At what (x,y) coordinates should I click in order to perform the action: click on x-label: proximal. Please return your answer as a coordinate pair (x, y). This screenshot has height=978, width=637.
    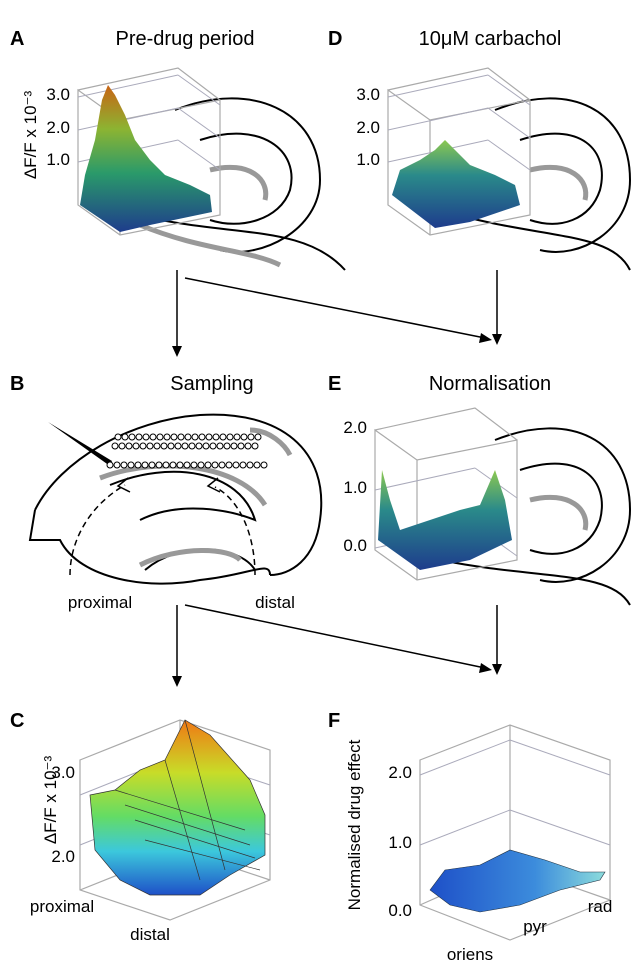
    Looking at the image, I should click on (62, 906).